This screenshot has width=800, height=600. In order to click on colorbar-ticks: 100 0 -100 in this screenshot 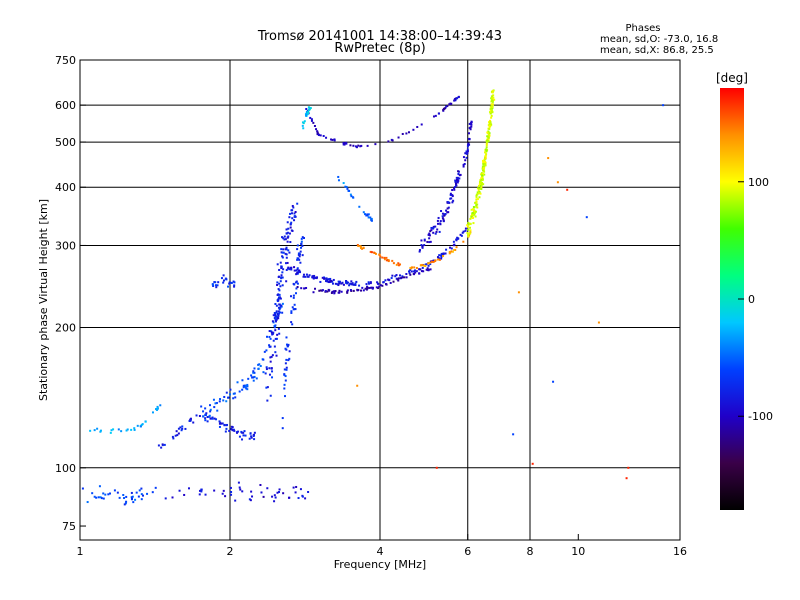, I will do `click(755, 299)`.